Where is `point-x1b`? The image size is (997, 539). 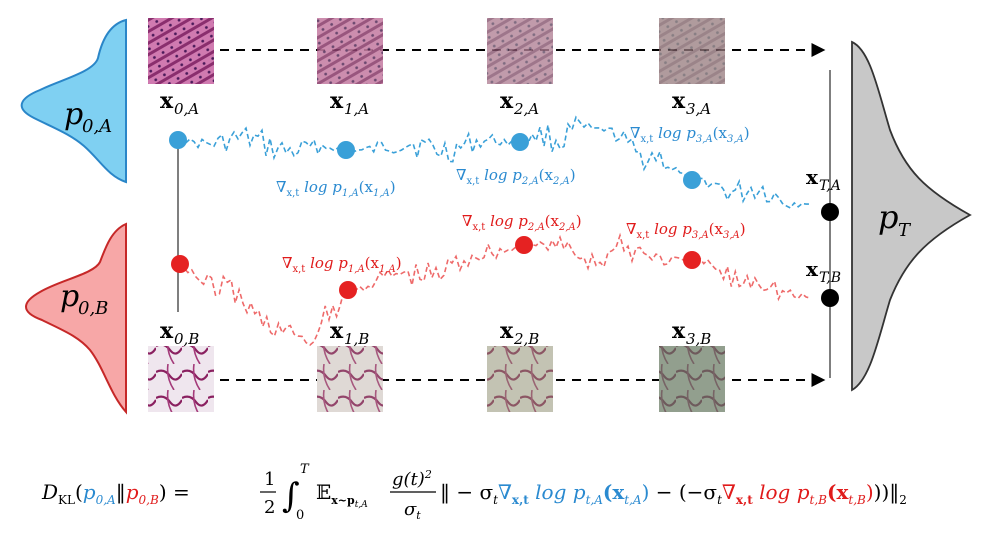 point-x1b is located at coordinates (348, 290).